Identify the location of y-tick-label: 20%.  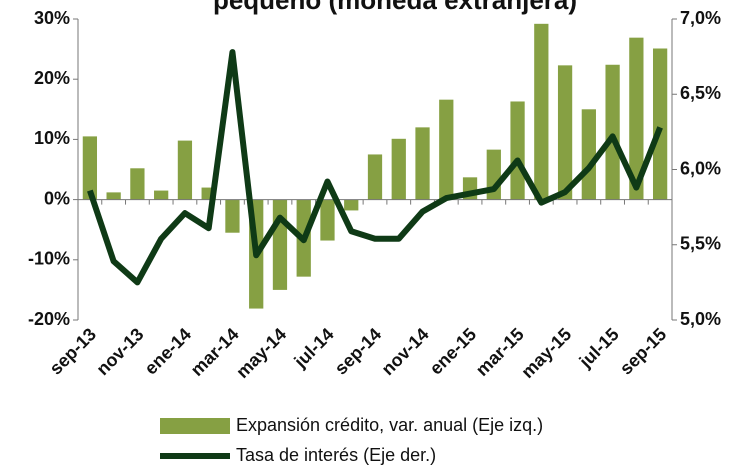
(52, 78).